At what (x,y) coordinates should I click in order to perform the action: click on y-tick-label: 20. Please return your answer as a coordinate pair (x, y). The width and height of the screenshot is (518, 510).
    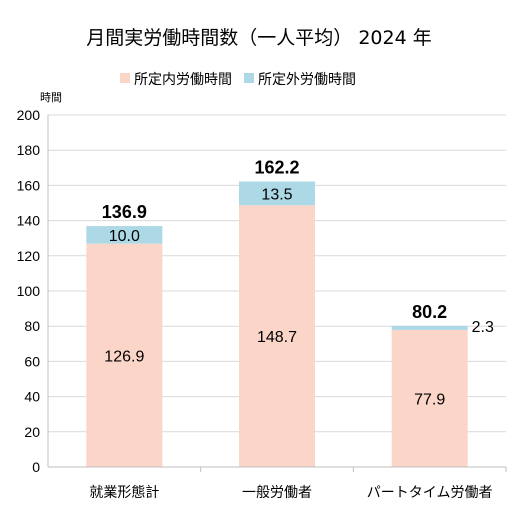
    Looking at the image, I should click on (32, 432).